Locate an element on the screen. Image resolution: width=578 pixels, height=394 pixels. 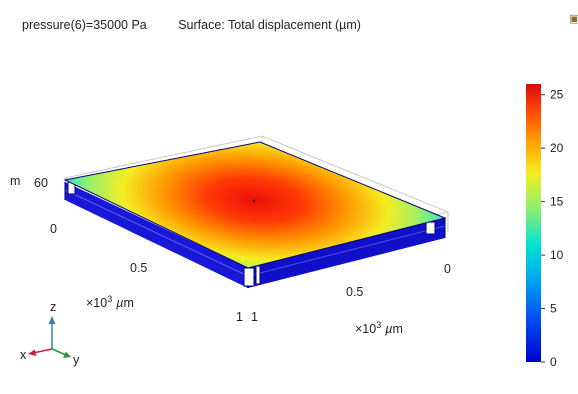
z-tick-60: 60 is located at coordinates (41, 183).